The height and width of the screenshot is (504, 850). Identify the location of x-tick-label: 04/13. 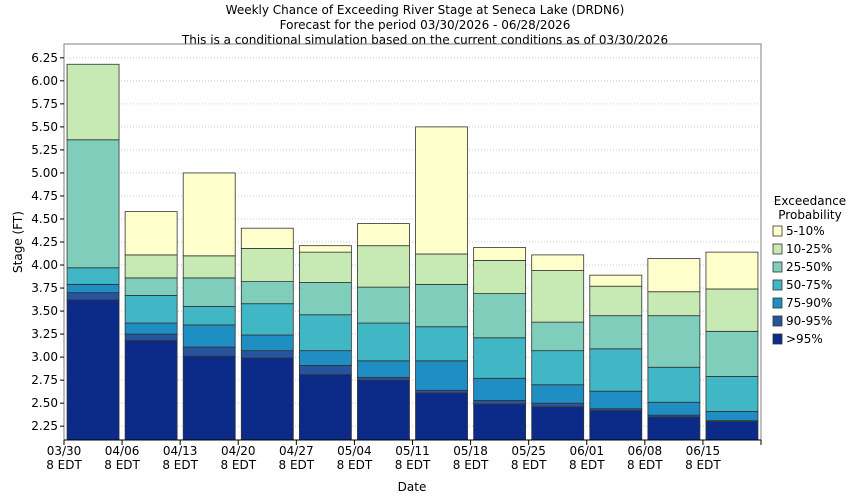
(180, 451).